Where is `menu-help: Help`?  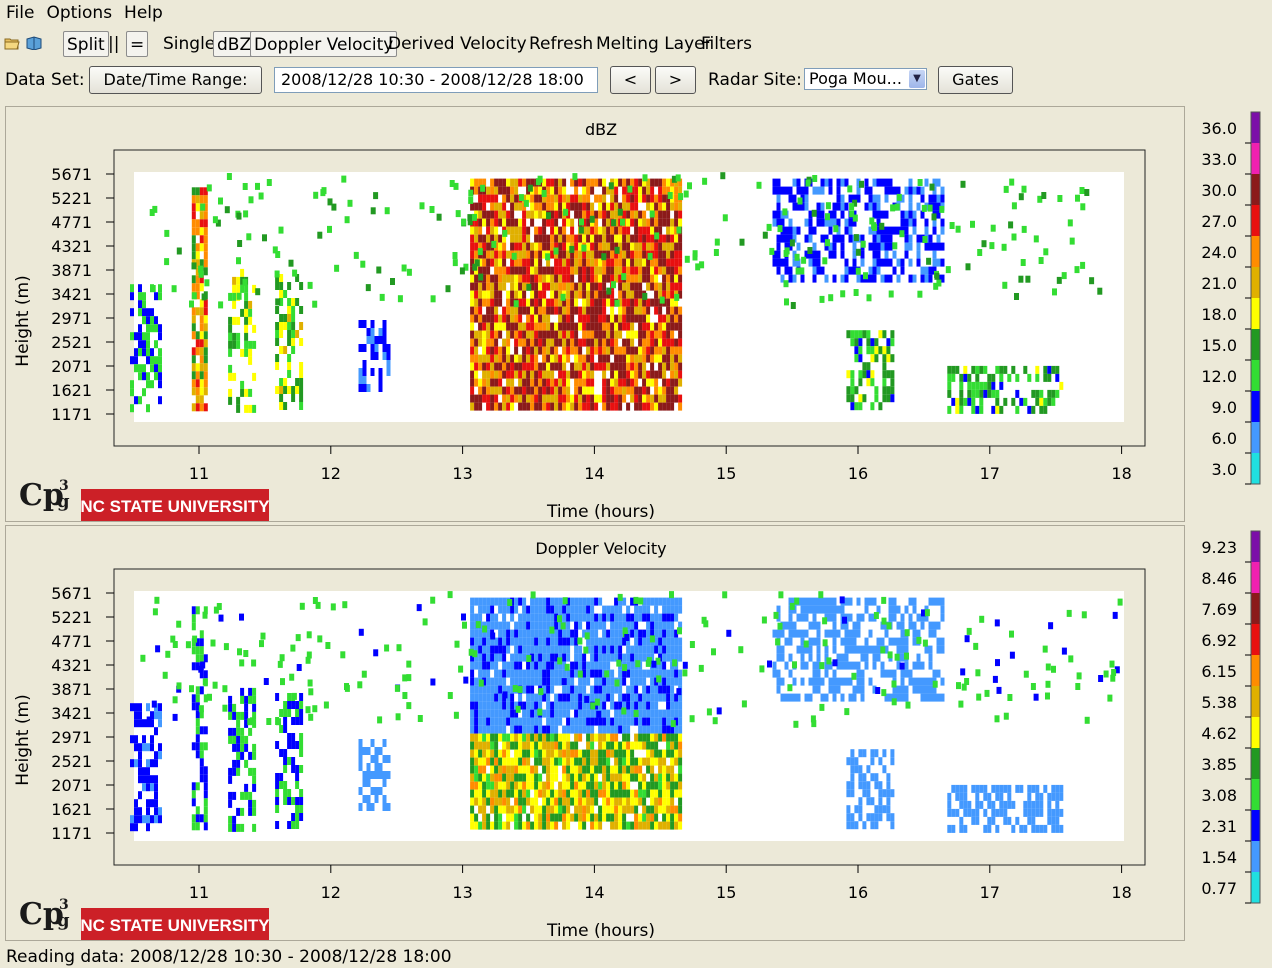
menu-help: Help is located at coordinates (143, 13).